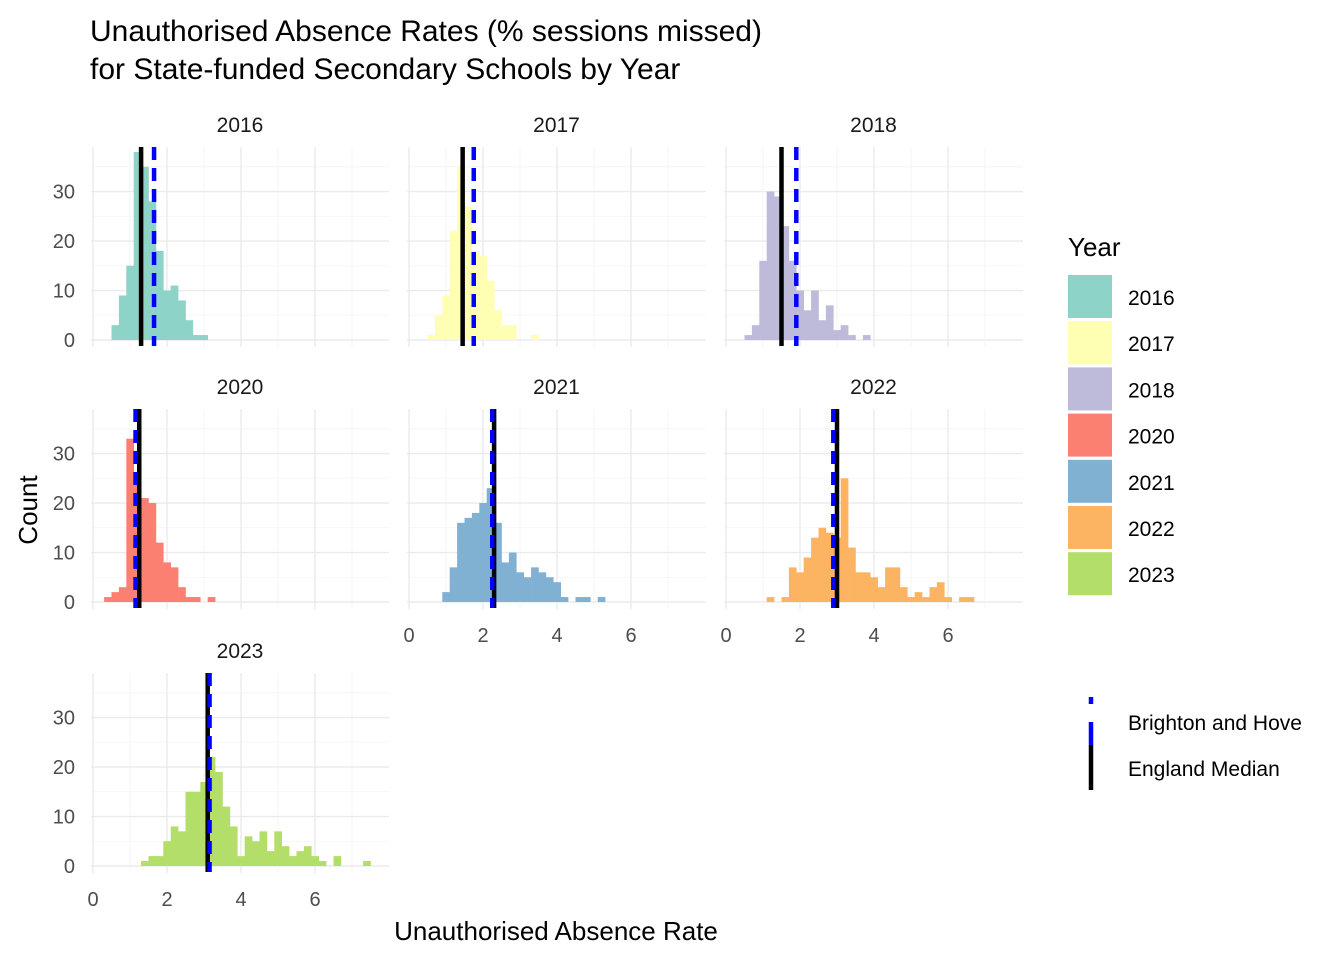  I want to click on facet-label: 2018, so click(873, 125).